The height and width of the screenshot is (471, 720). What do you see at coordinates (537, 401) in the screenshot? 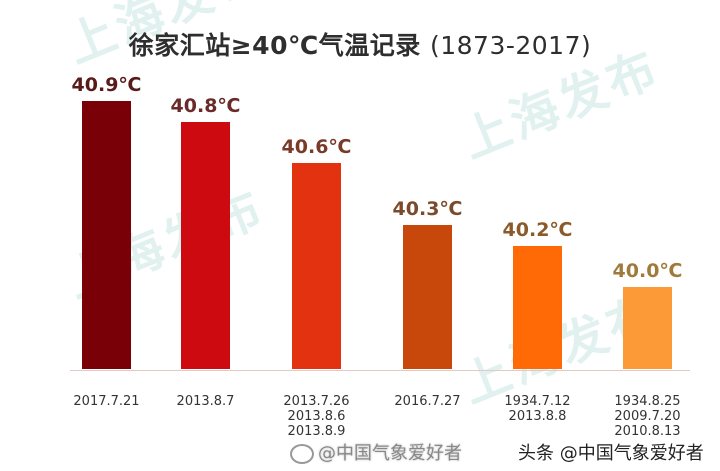
I see `date-label: 1934.7.12` at bounding box center [537, 401].